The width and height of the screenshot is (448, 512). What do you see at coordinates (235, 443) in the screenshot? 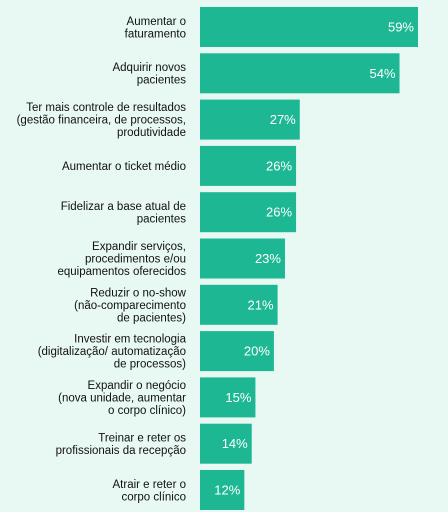
I see `value-label: 14%` at bounding box center [235, 443].